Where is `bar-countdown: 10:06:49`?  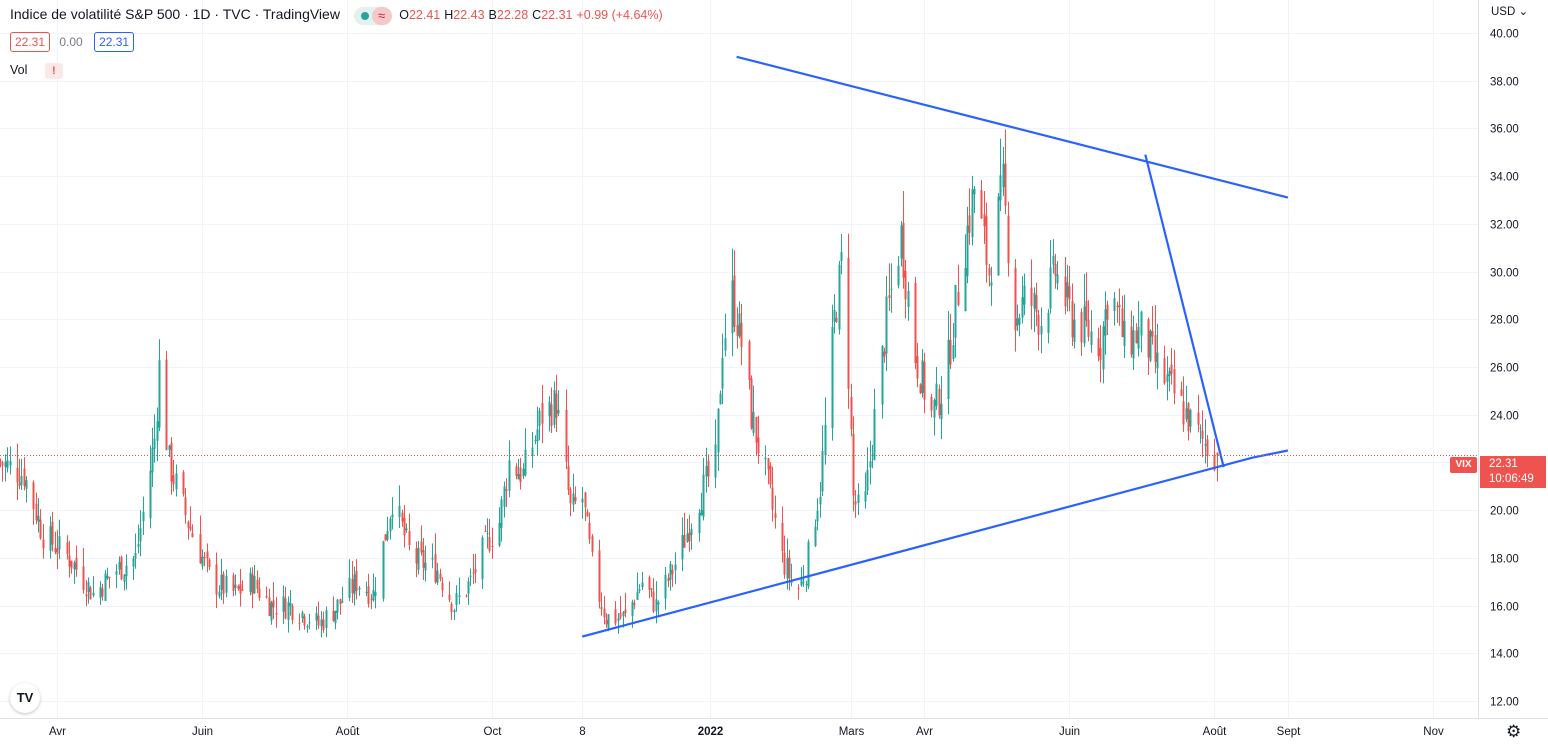
bar-countdown: 10:06:49 is located at coordinates (1511, 479).